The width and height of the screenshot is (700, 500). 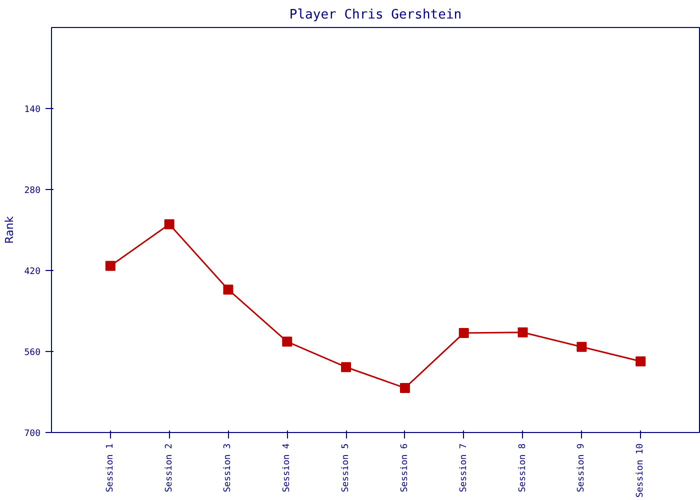 I want to click on x-tick-label: Session 5, so click(x=346, y=467).